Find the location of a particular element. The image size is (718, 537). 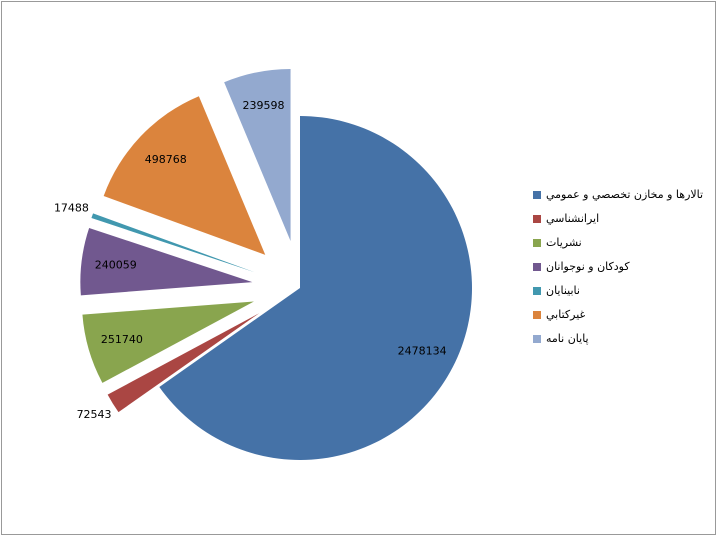

legend-label: تالارها و مخازن تخصصي و عمومي is located at coordinates (624, 194).